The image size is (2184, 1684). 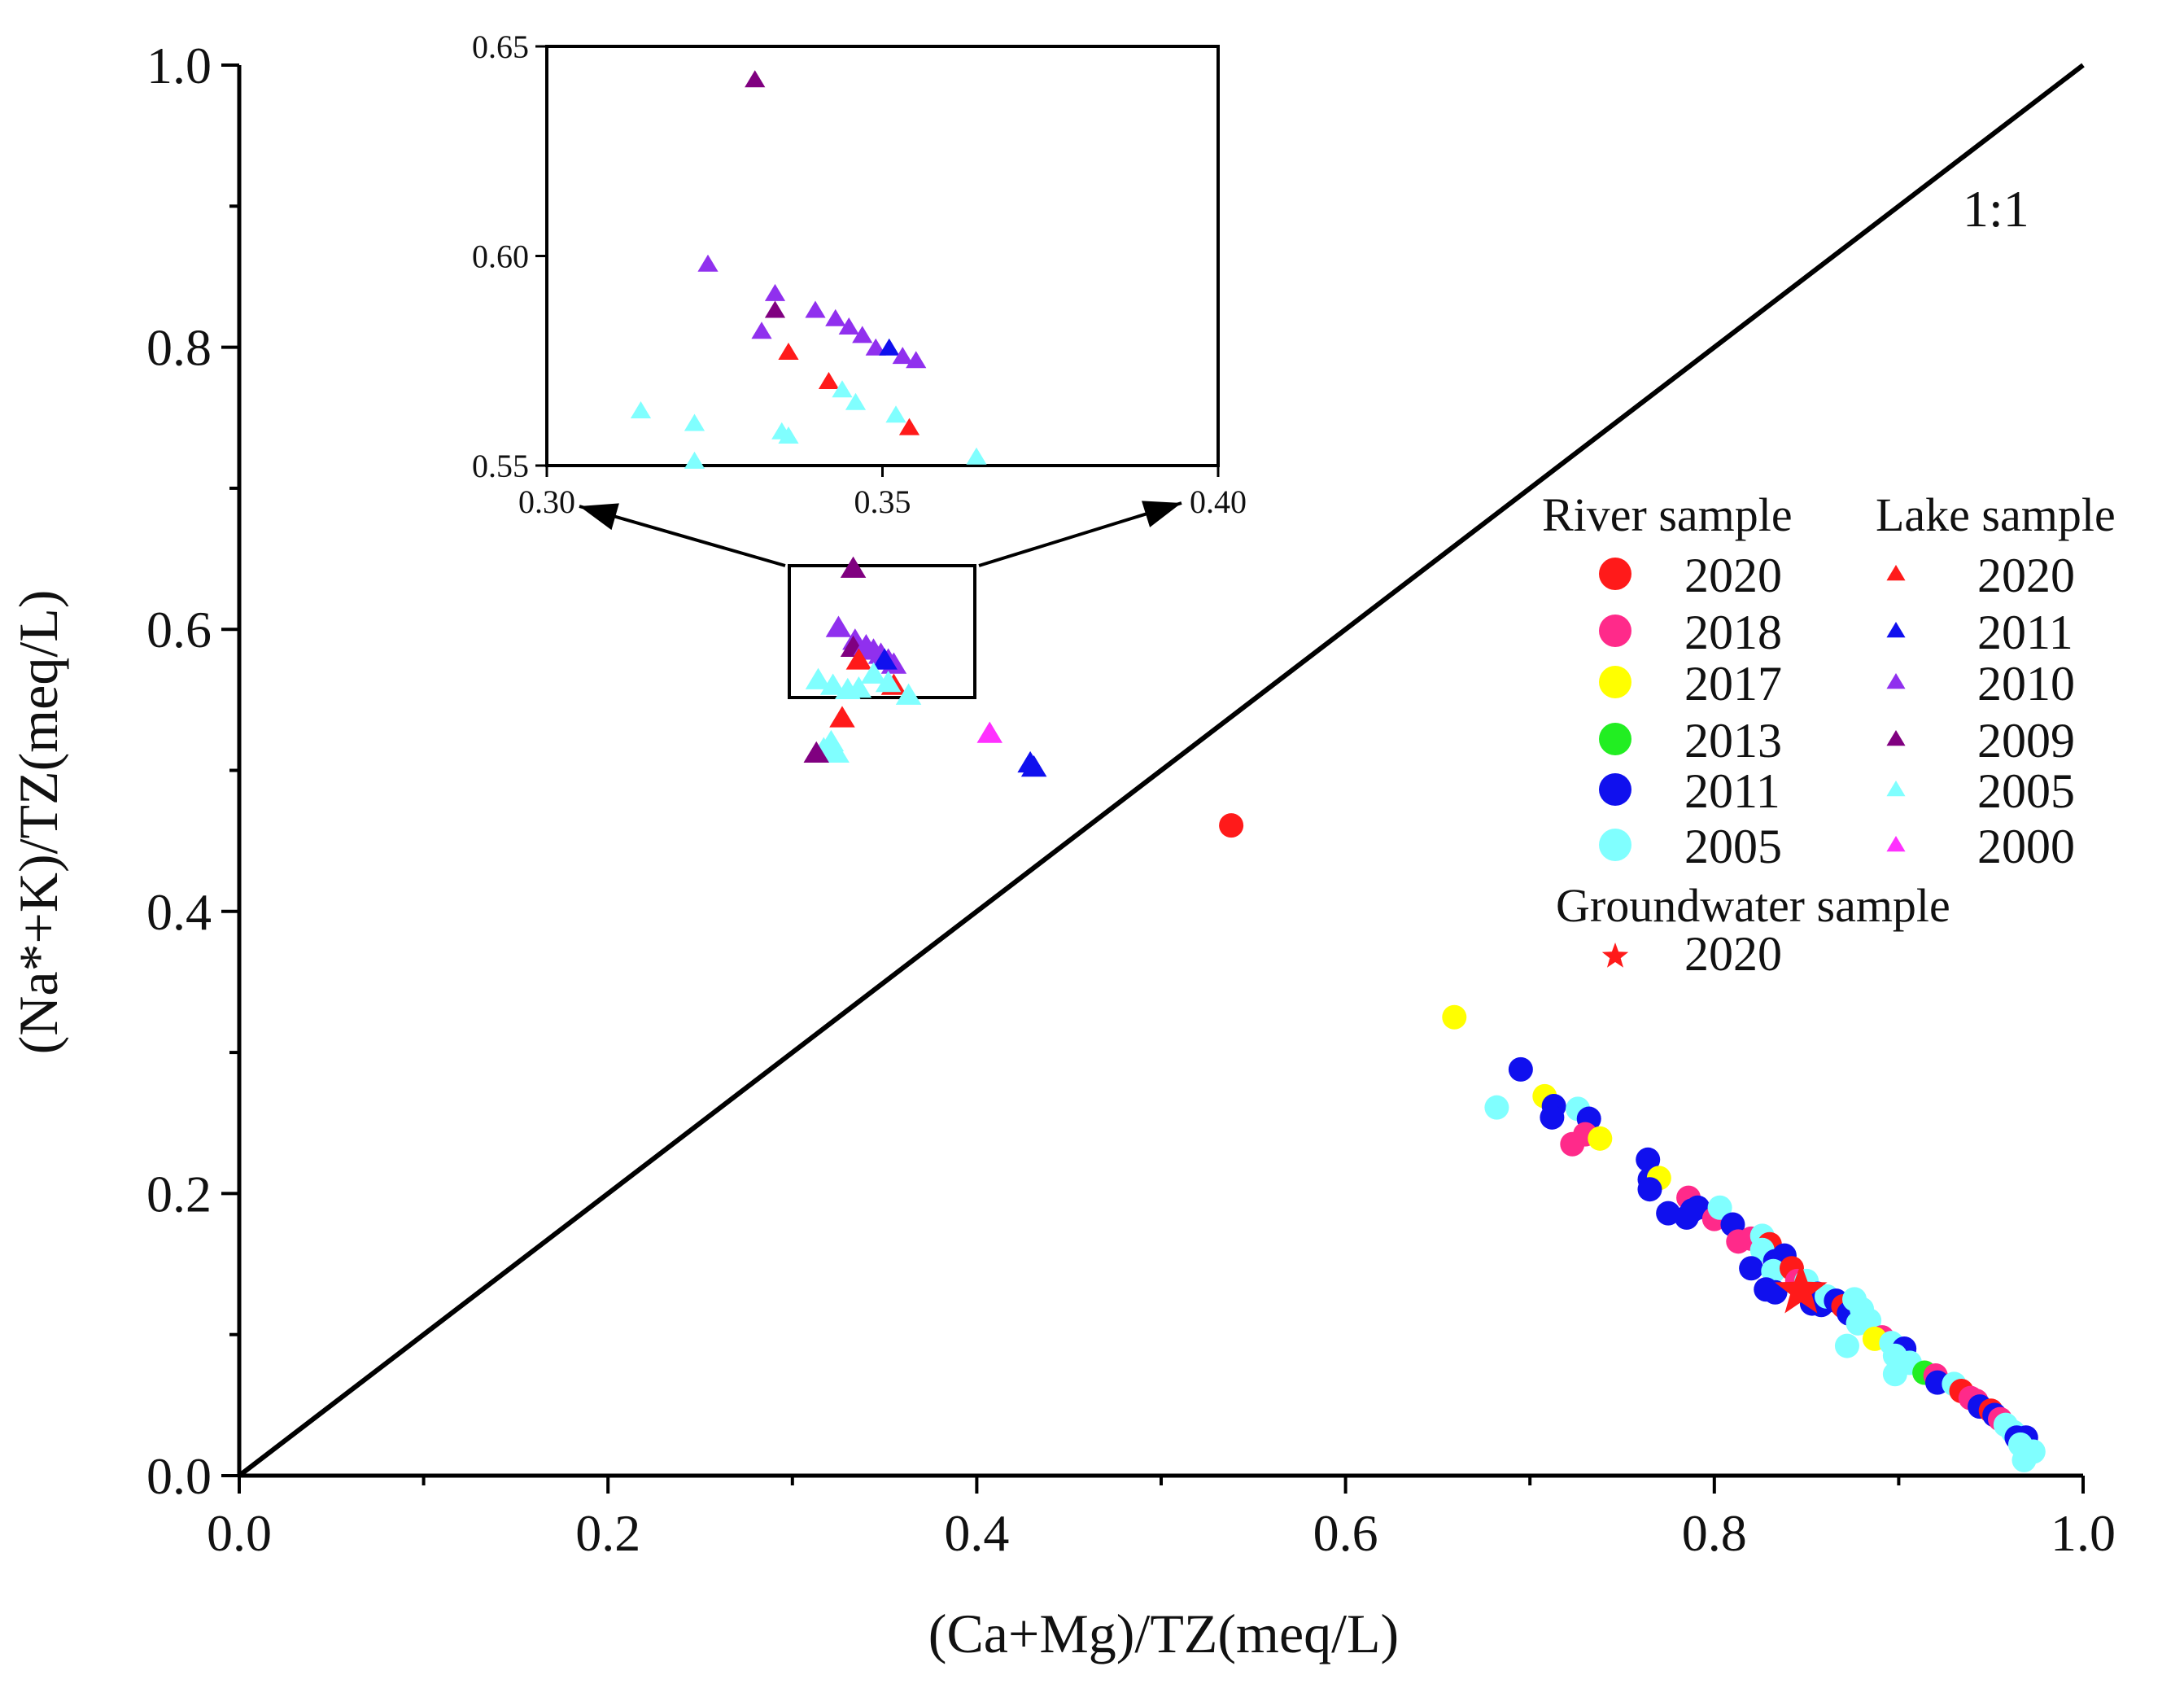 What do you see at coordinates (2026, 846) in the screenshot?
I see `legend-lake-label: 2000` at bounding box center [2026, 846].